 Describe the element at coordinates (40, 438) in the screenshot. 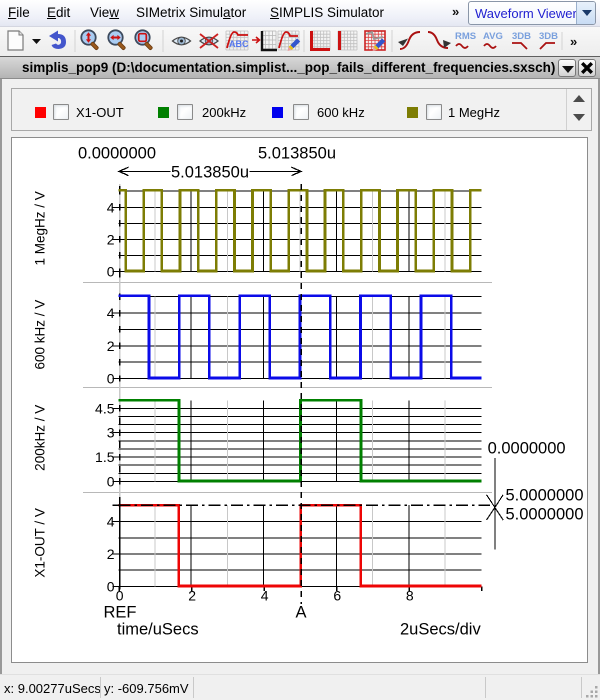

I see `svg-text: 200kHz / V` at that location.